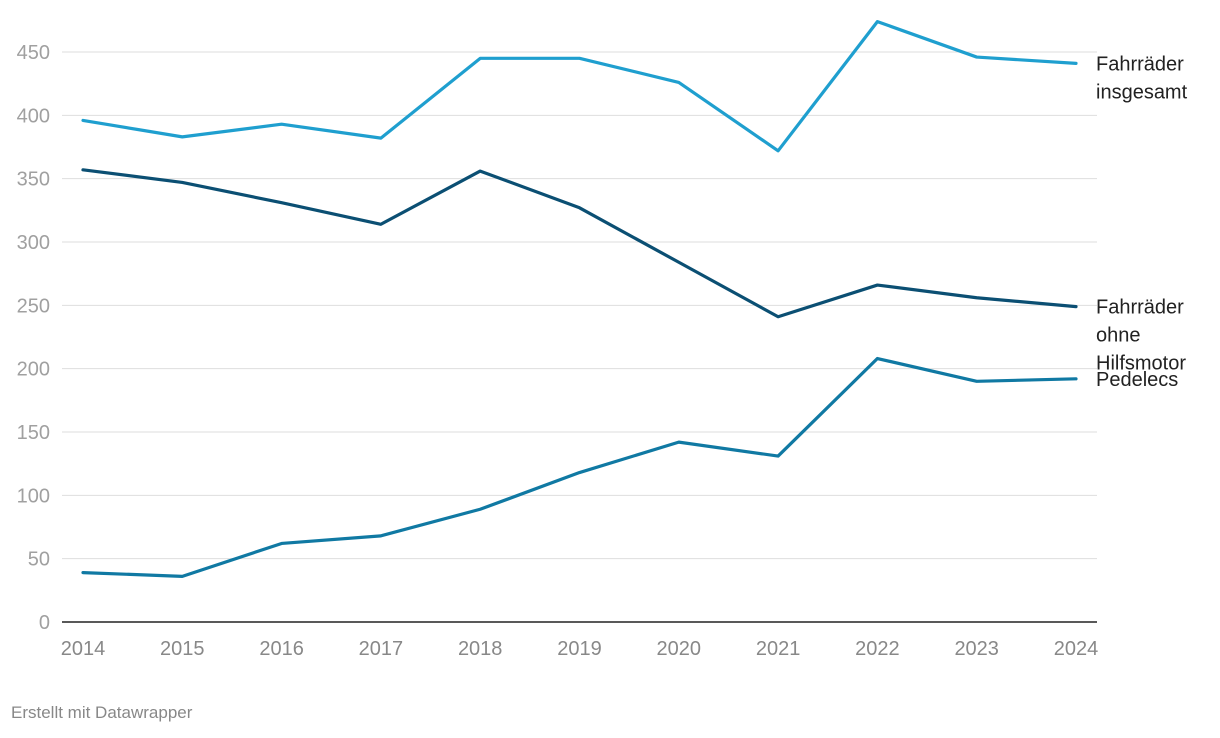  What do you see at coordinates (33, 116) in the screenshot?
I see `y-tick-label: 400` at bounding box center [33, 116].